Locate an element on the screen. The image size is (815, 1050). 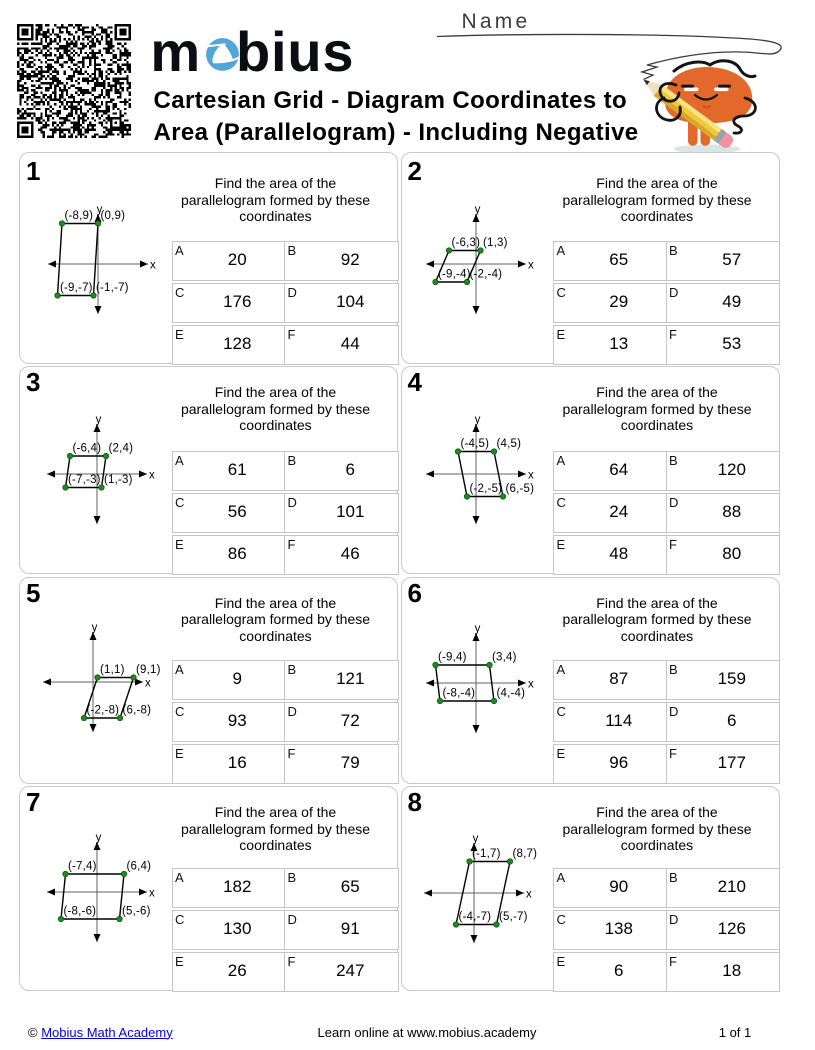
svg-text: (-6,4) is located at coordinates (86, 448).